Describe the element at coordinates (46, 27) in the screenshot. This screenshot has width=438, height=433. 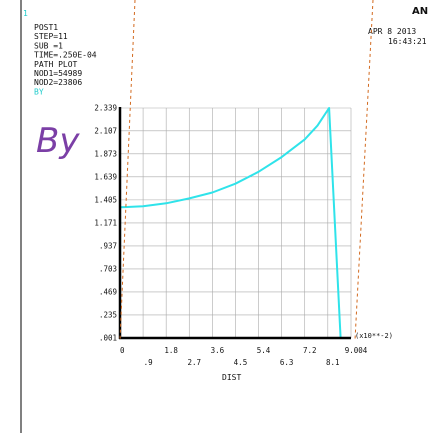
I see `info-line: POST1` at that location.